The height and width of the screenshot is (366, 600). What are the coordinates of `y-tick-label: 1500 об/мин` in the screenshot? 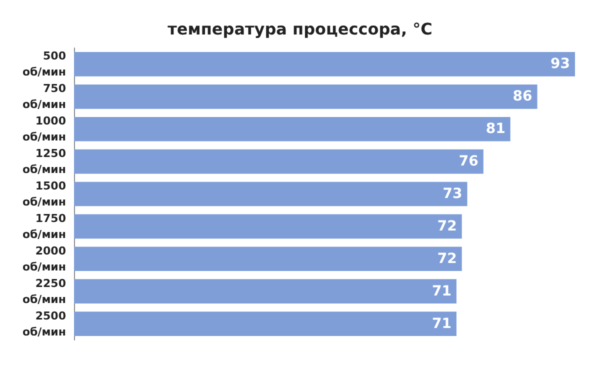 It's located at (44, 194).